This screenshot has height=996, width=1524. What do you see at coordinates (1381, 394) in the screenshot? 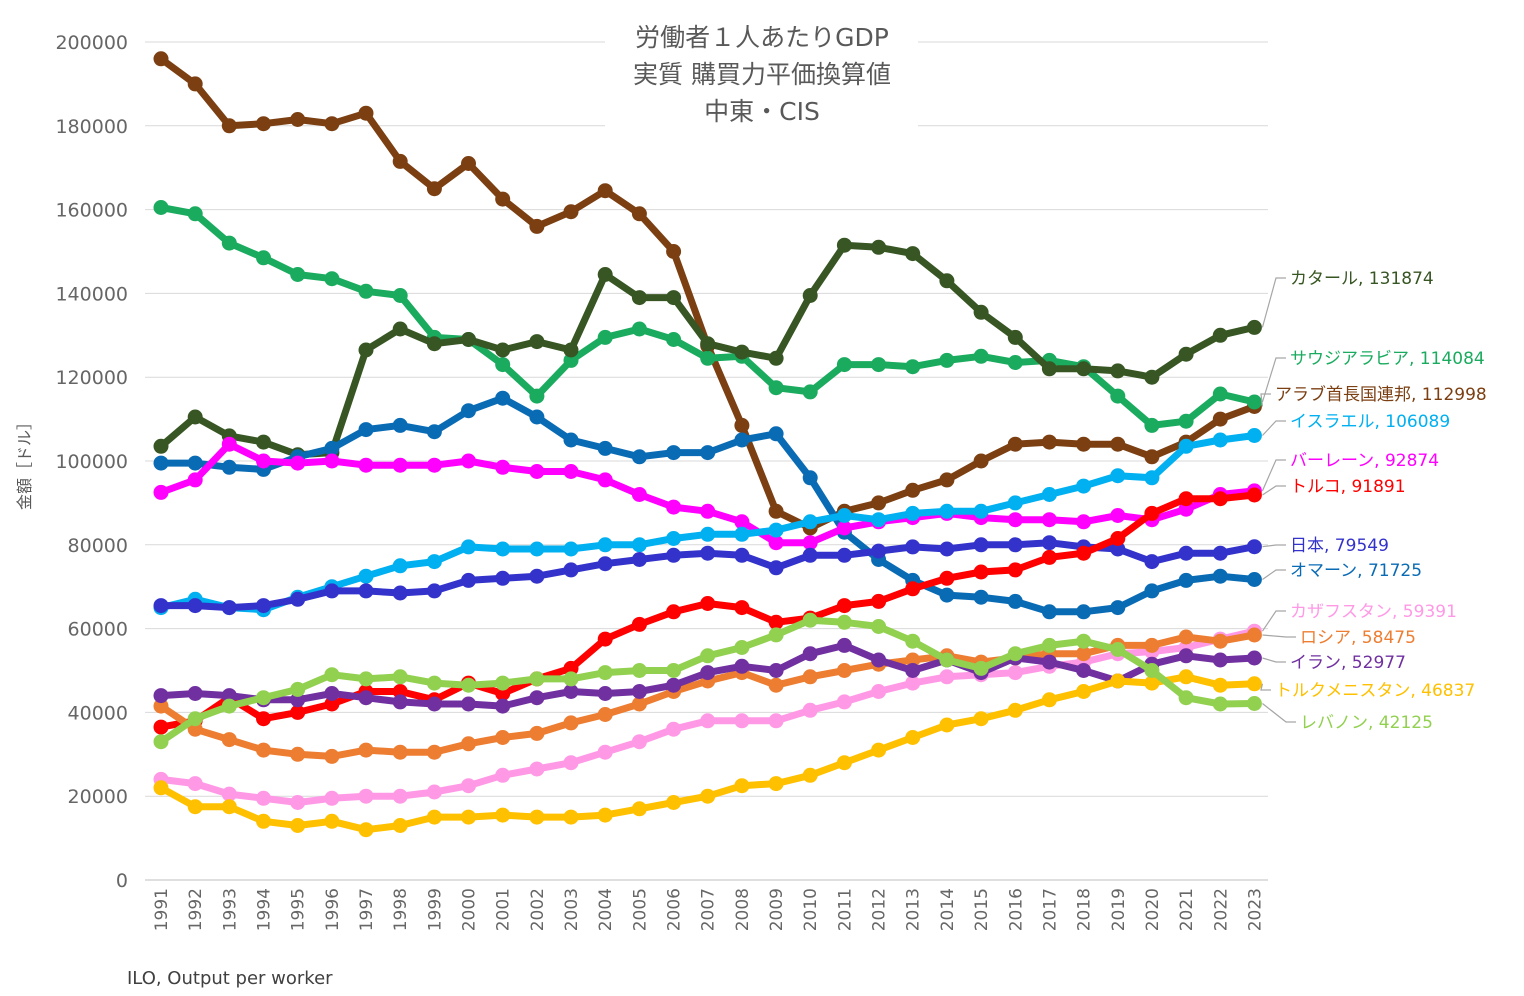
I see `end-label: アラブ首長国連邦, 112998` at bounding box center [1381, 394].